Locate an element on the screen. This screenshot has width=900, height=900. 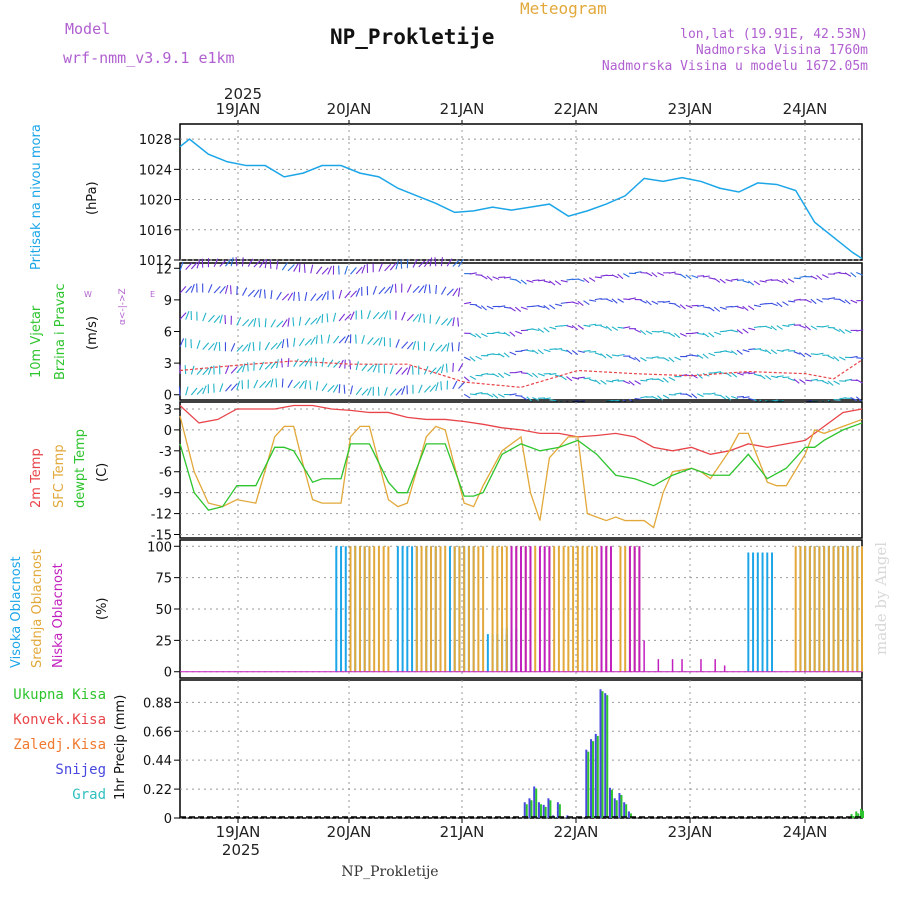
top-day-label: 24JAN is located at coordinates (805, 109).